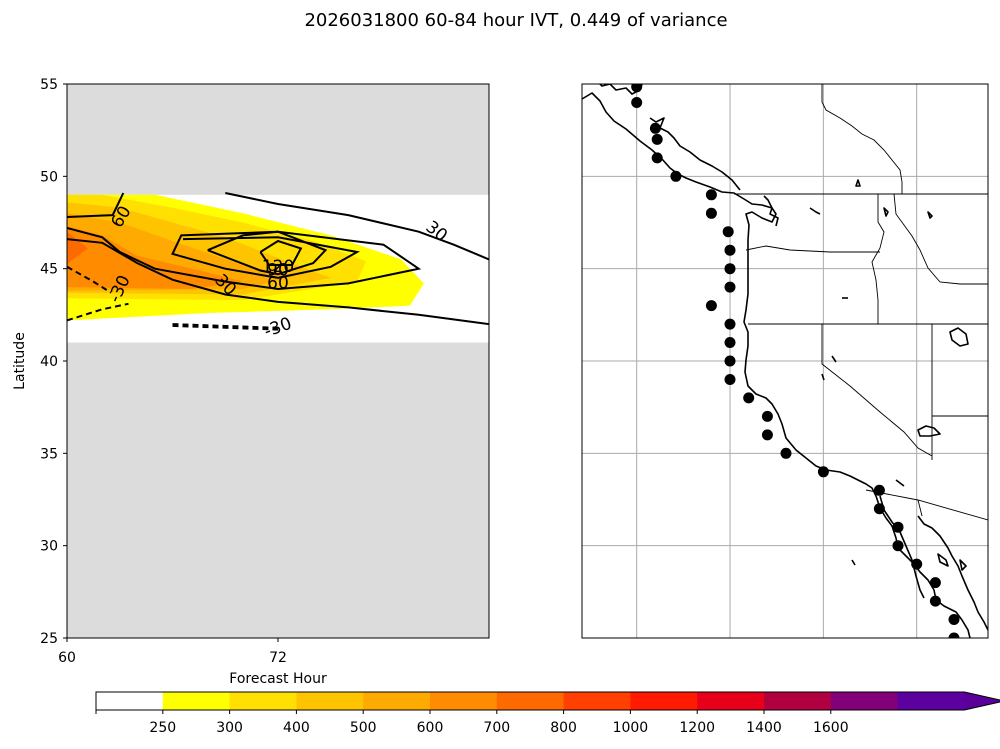 The width and height of the screenshot is (1000, 749). I want to click on y-tick-label: 50, so click(49, 177).